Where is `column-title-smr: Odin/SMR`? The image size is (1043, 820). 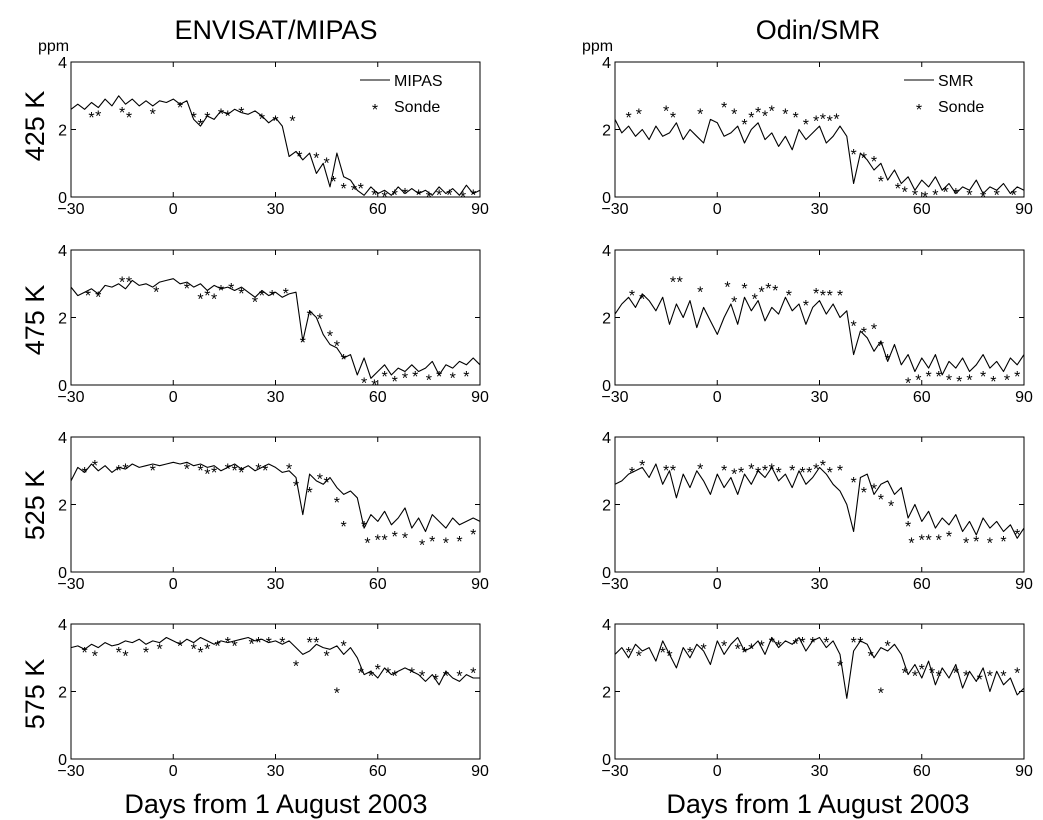 column-title-smr: Odin/SMR is located at coordinates (818, 30).